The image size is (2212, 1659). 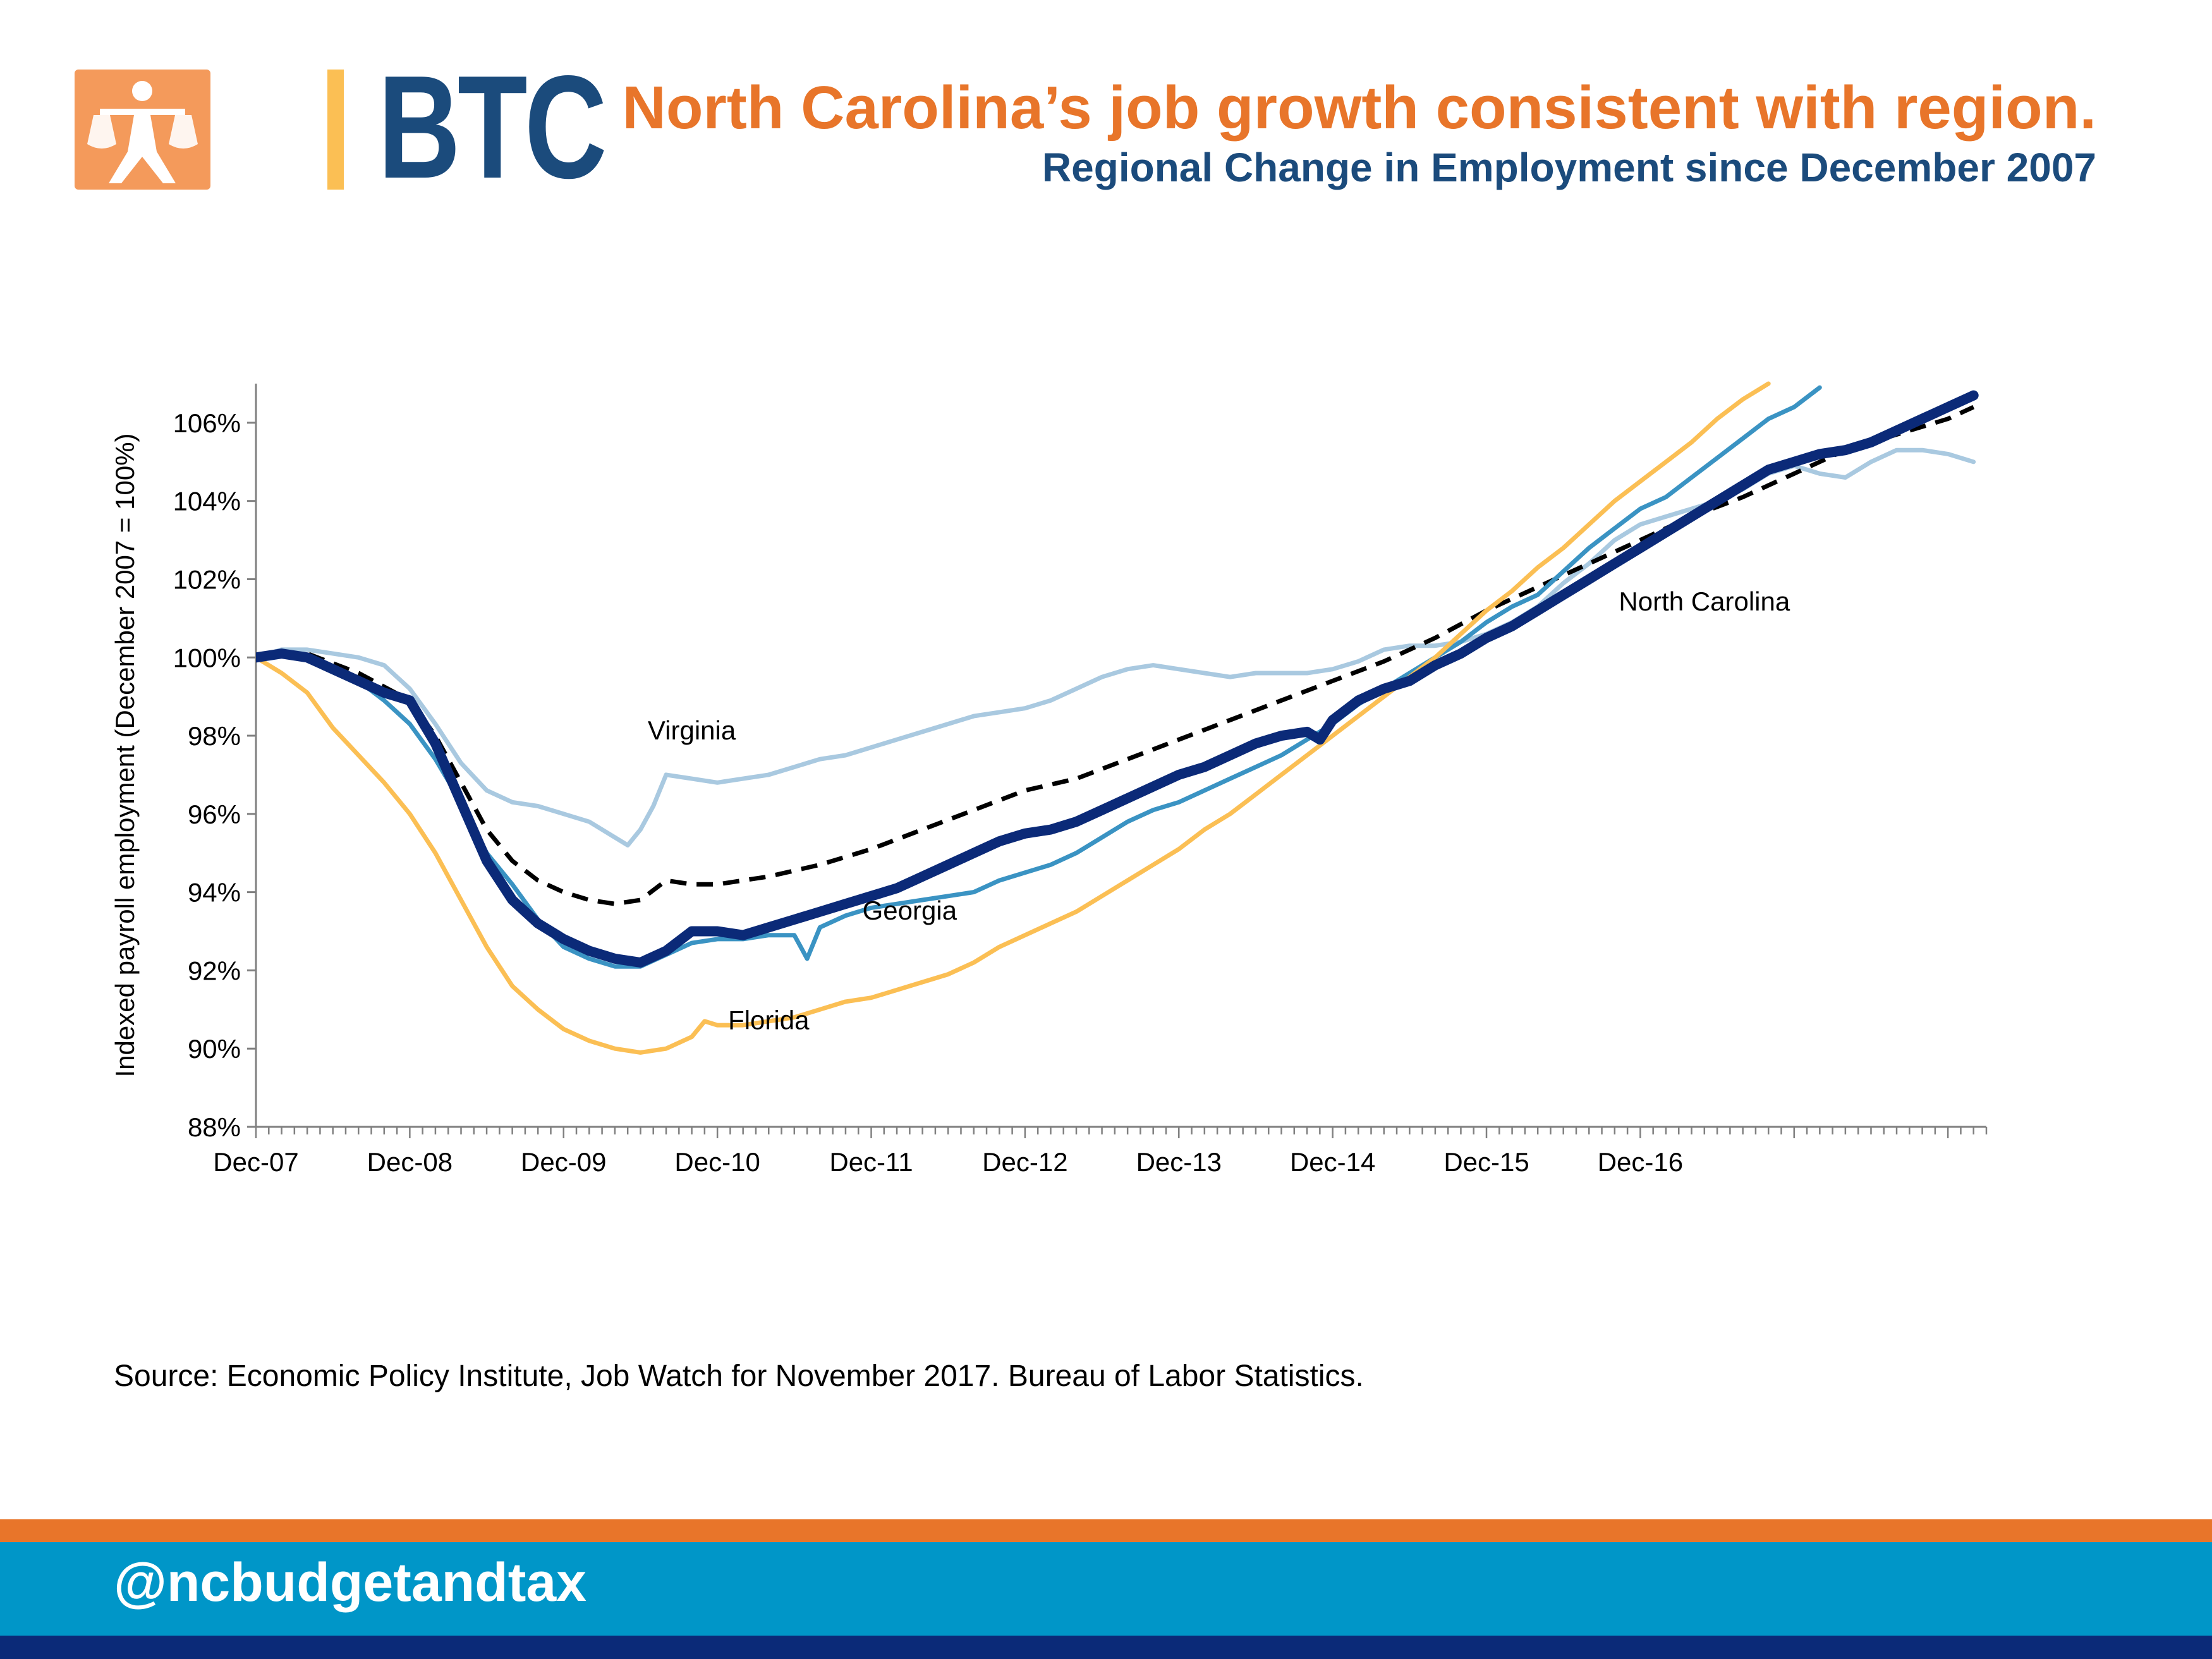 I want to click on x-tick-label: Dec-09, so click(x=563, y=1162).